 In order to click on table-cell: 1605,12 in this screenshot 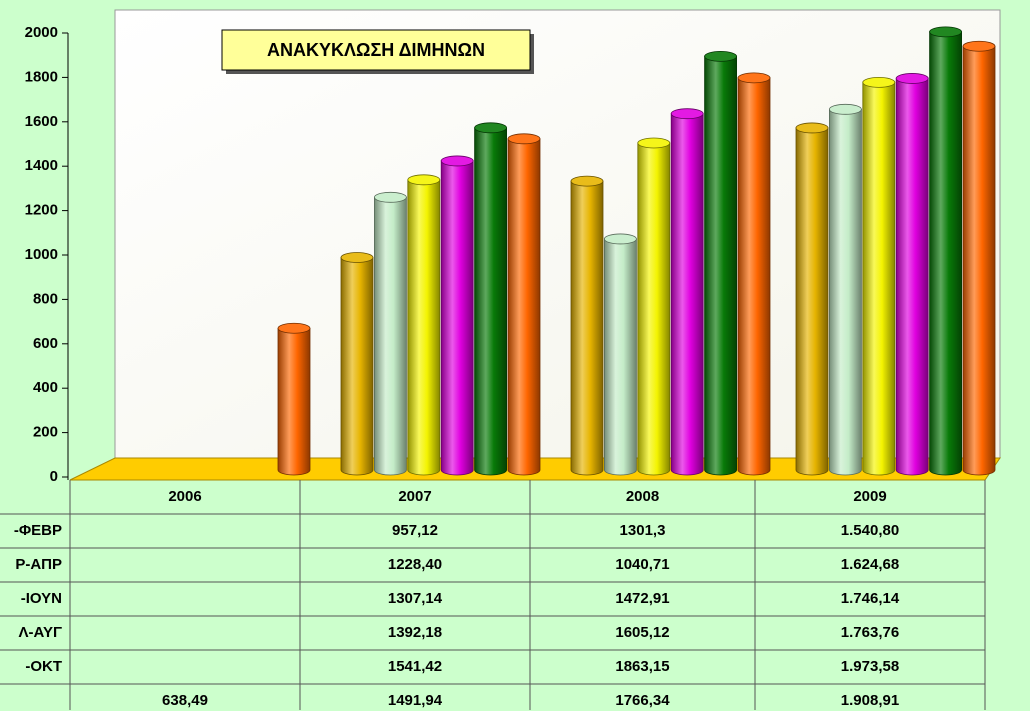, I will do `click(642, 632)`.